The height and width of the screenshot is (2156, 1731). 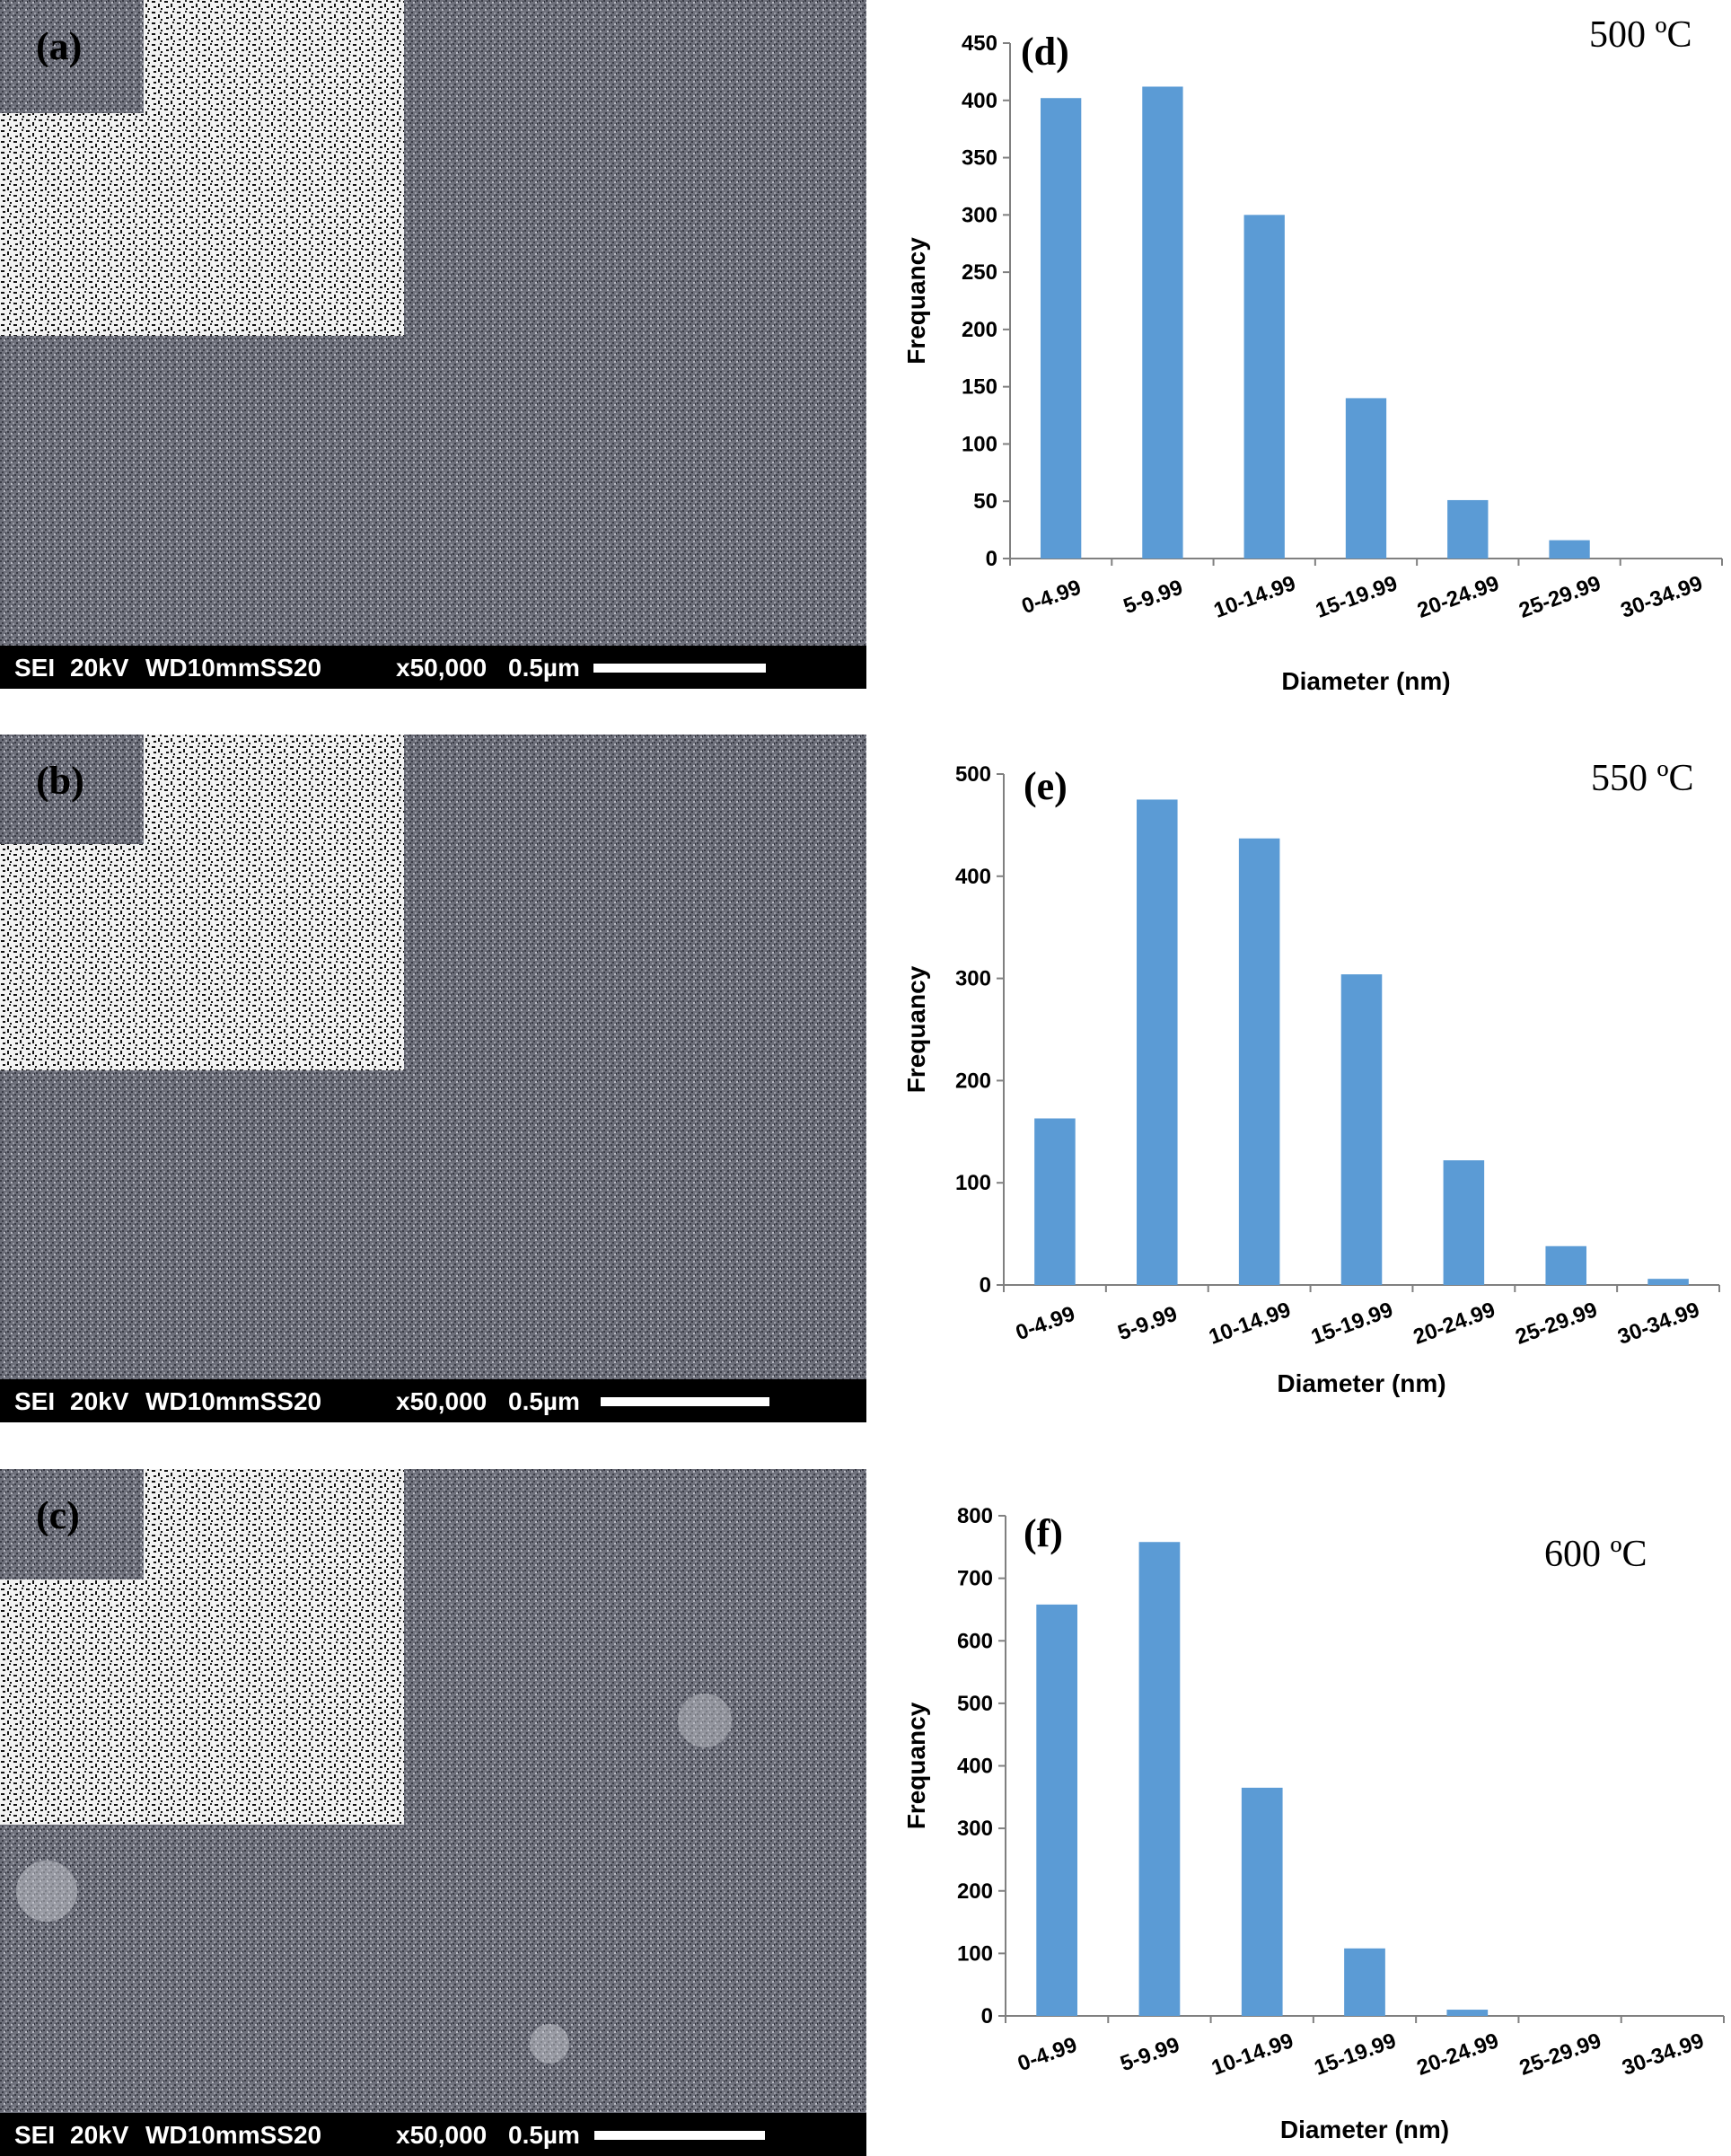 What do you see at coordinates (1643, 778) in the screenshot?
I see `temperature-label: 550 ºC` at bounding box center [1643, 778].